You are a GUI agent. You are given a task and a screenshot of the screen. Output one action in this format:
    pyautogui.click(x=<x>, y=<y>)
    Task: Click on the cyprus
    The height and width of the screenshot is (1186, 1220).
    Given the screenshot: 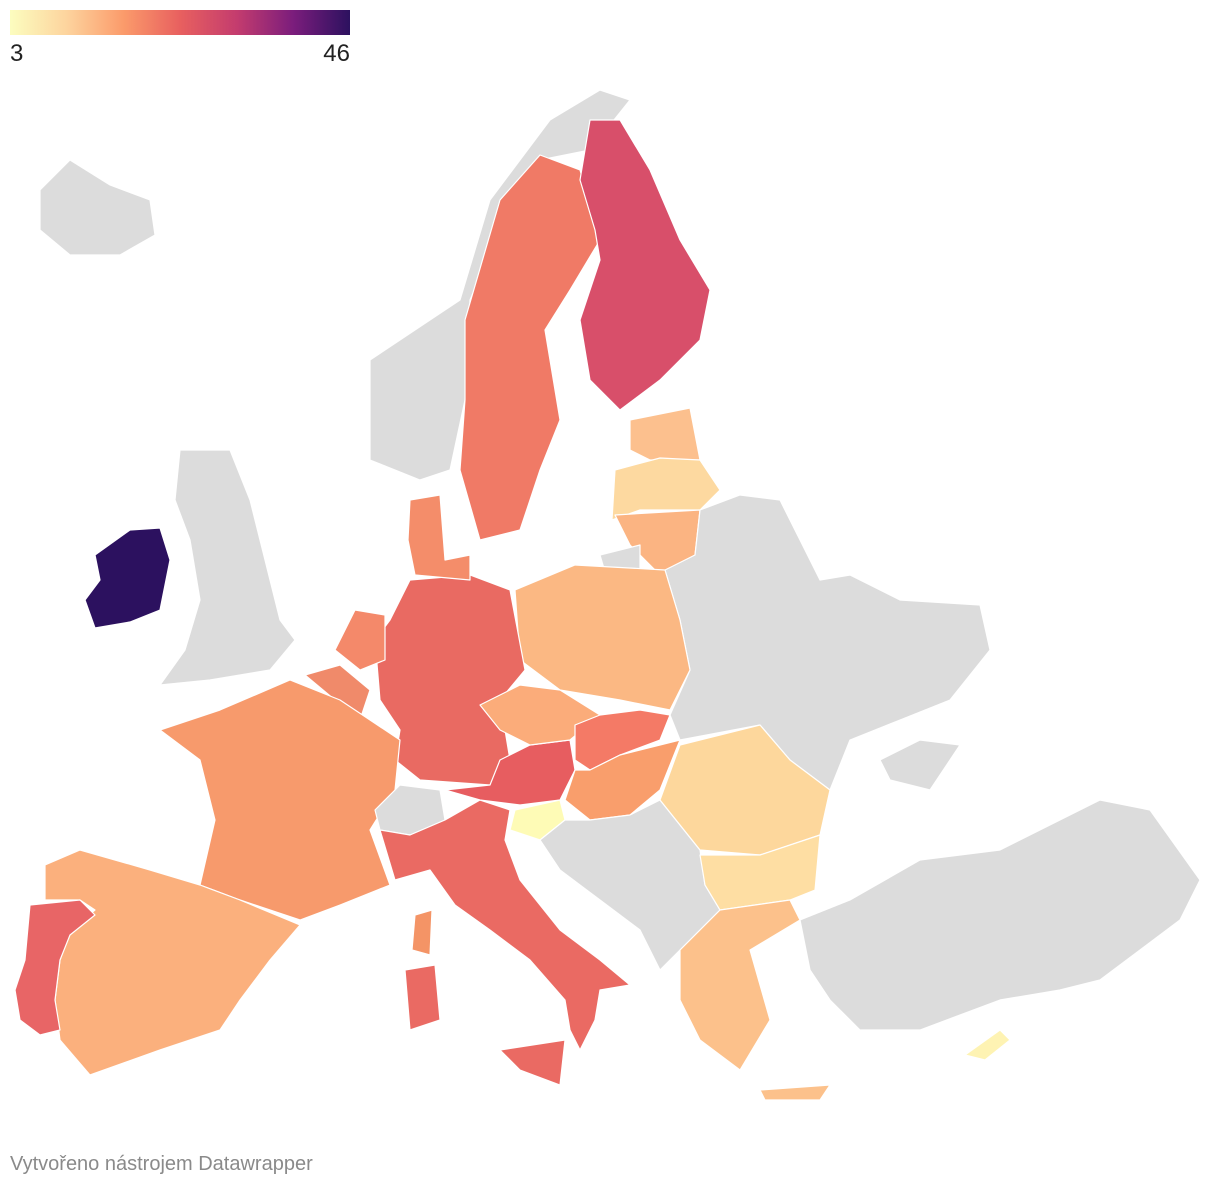 What is the action you would take?
    pyautogui.click(x=987, y=1045)
    